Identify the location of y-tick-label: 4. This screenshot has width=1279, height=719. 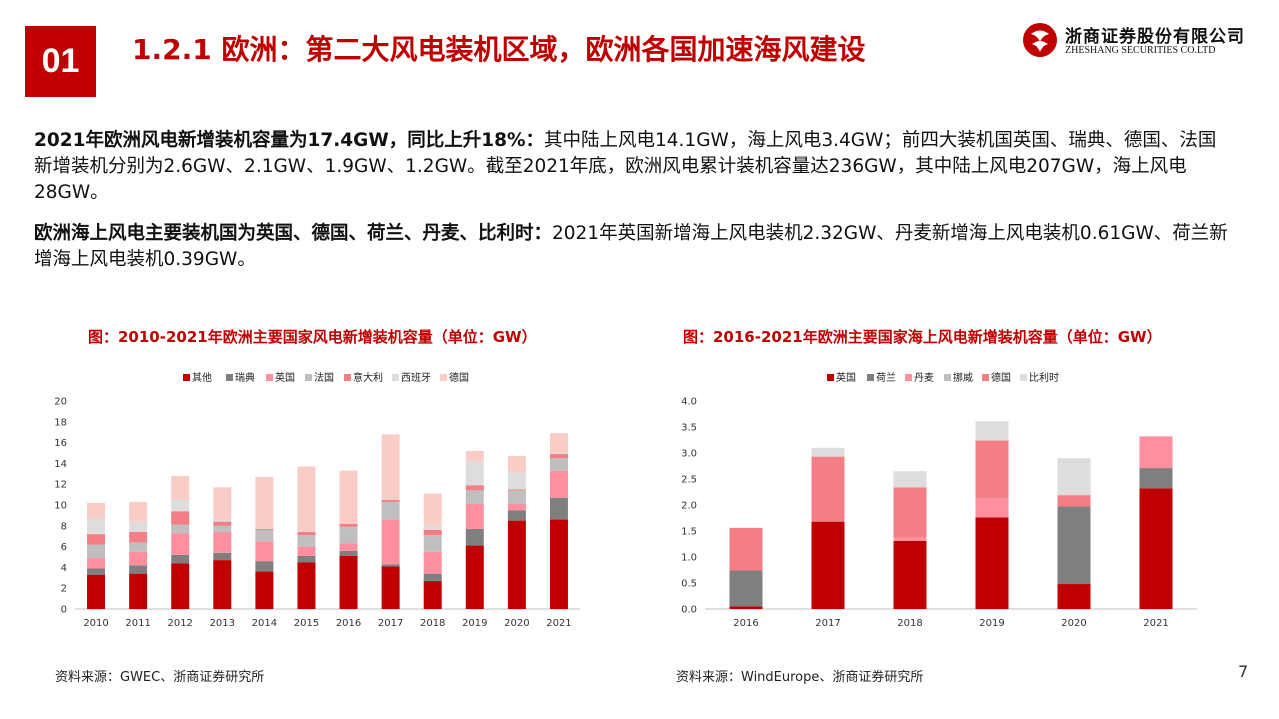
(64, 568).